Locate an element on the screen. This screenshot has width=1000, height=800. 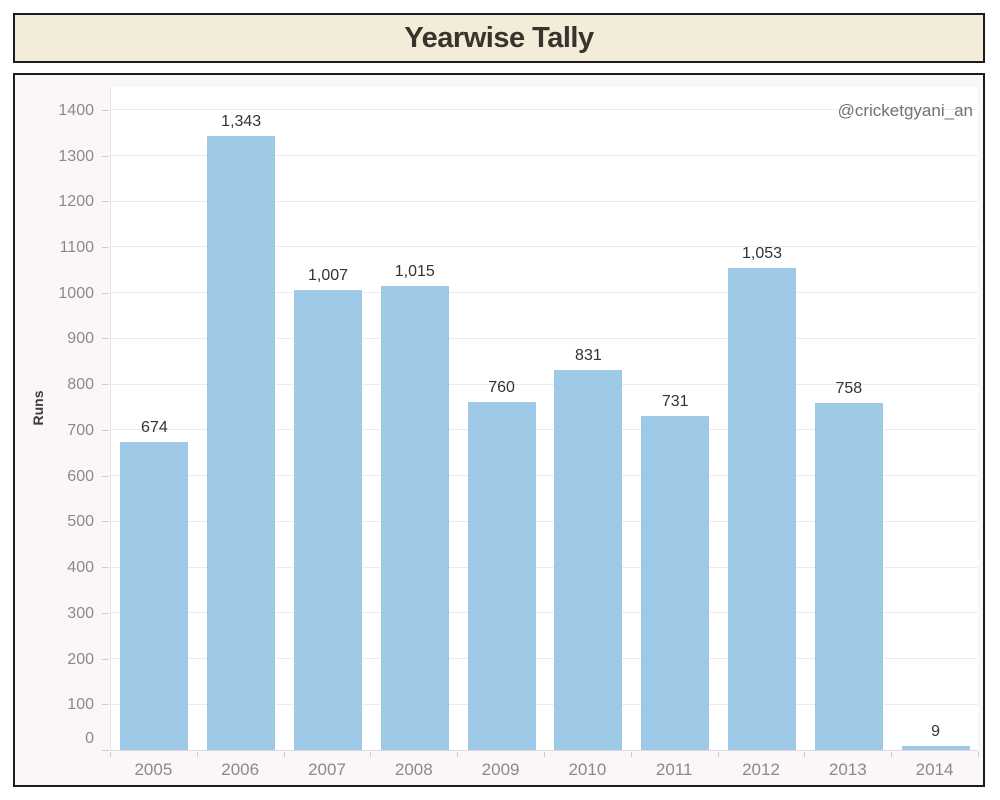
bar-value-label-2014: 9 is located at coordinates (936, 731).